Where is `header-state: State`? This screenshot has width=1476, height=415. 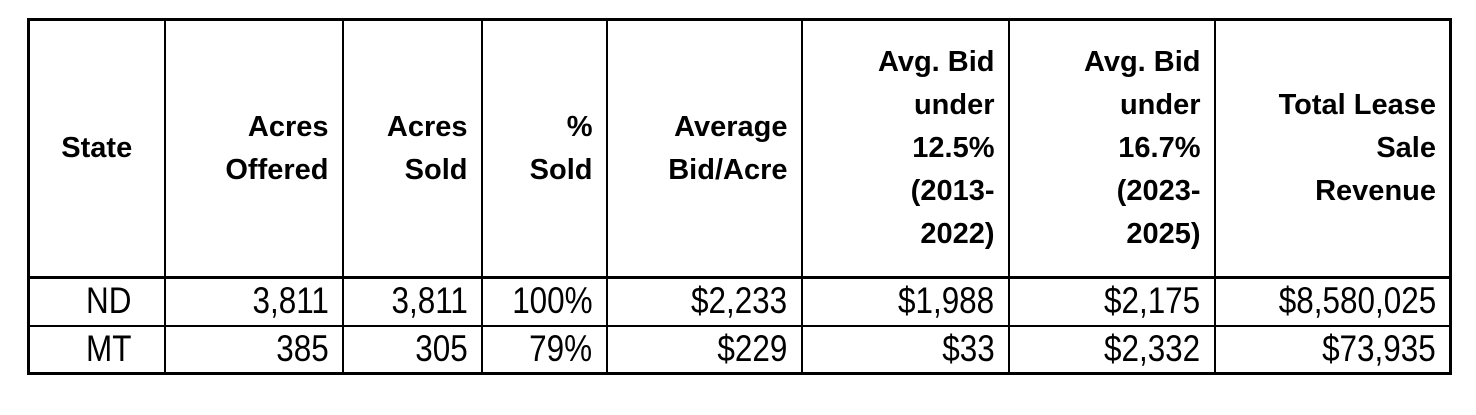
header-state: State is located at coordinates (96, 148).